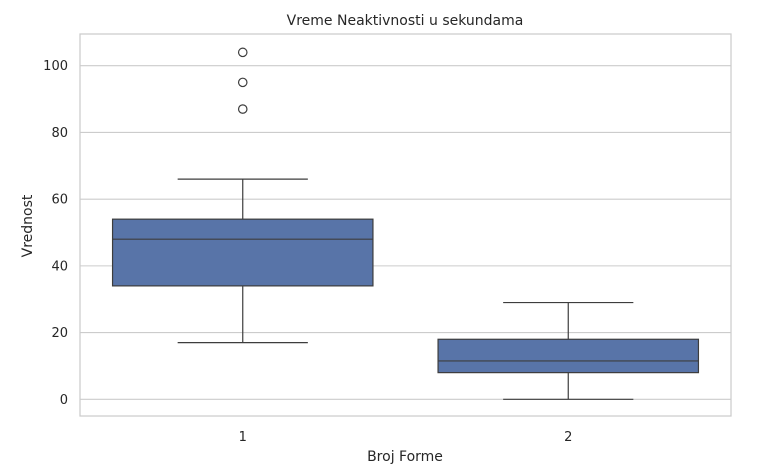 Image resolution: width=764 pixels, height=471 pixels. I want to click on x-tick-label: 2, so click(568, 437).